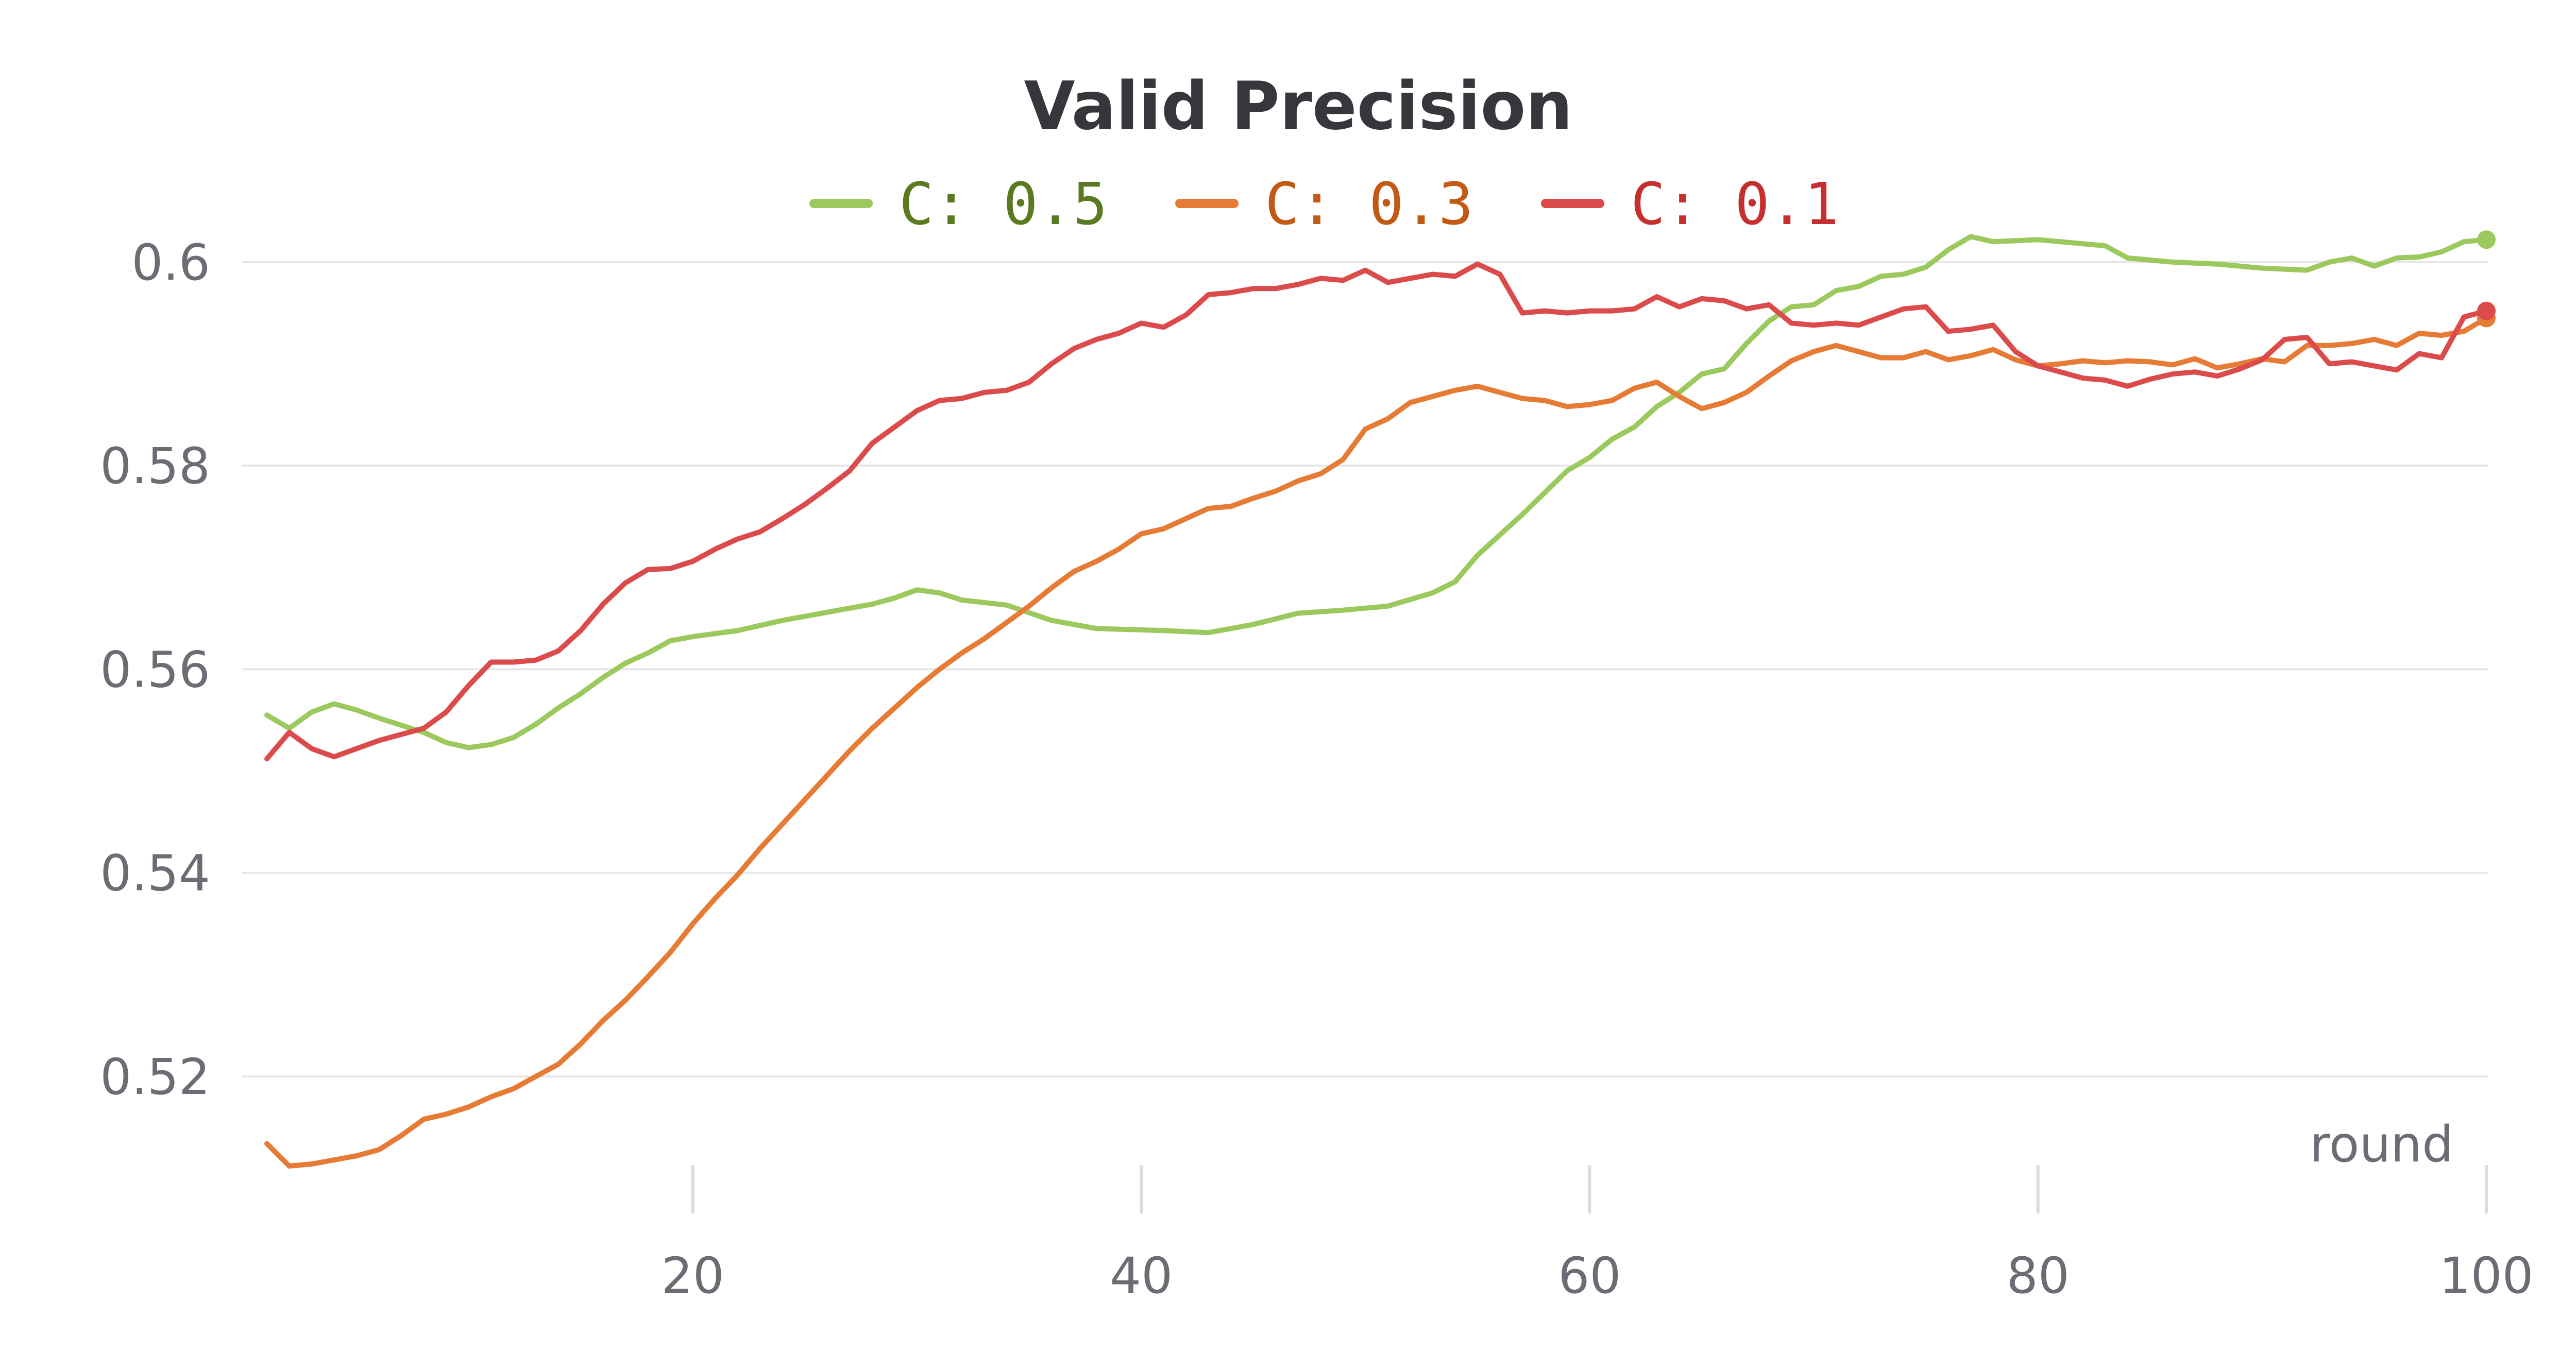 The height and width of the screenshot is (1368, 2576). I want to click on y-tick-label: 0.6, so click(170, 263).